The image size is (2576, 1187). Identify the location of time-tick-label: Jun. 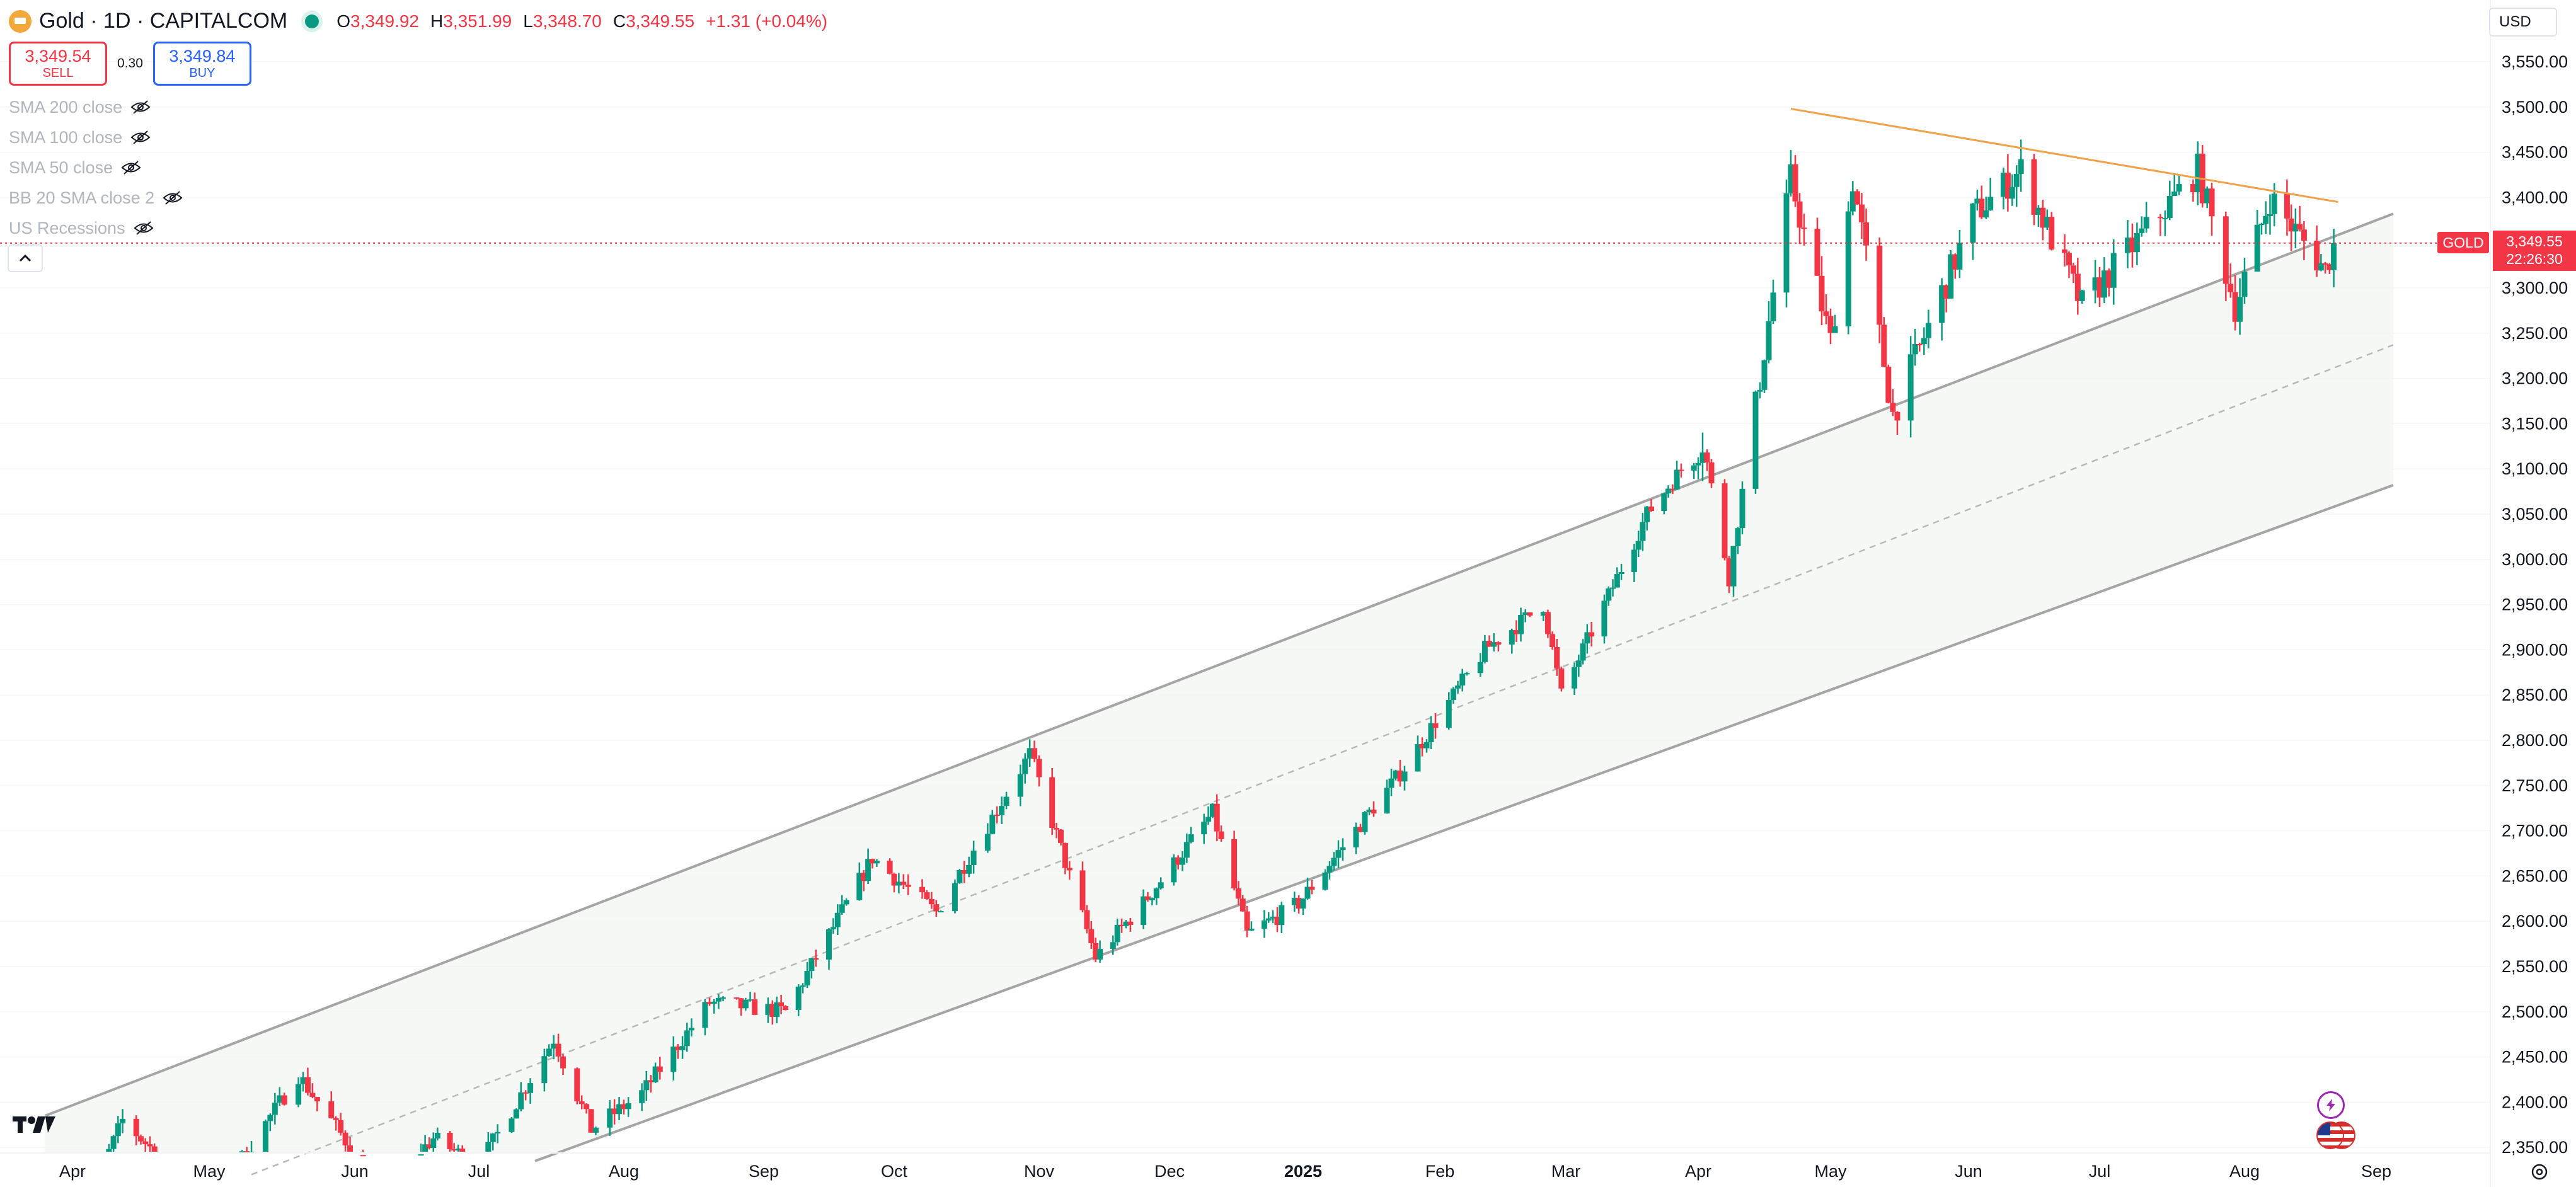
(1968, 1172).